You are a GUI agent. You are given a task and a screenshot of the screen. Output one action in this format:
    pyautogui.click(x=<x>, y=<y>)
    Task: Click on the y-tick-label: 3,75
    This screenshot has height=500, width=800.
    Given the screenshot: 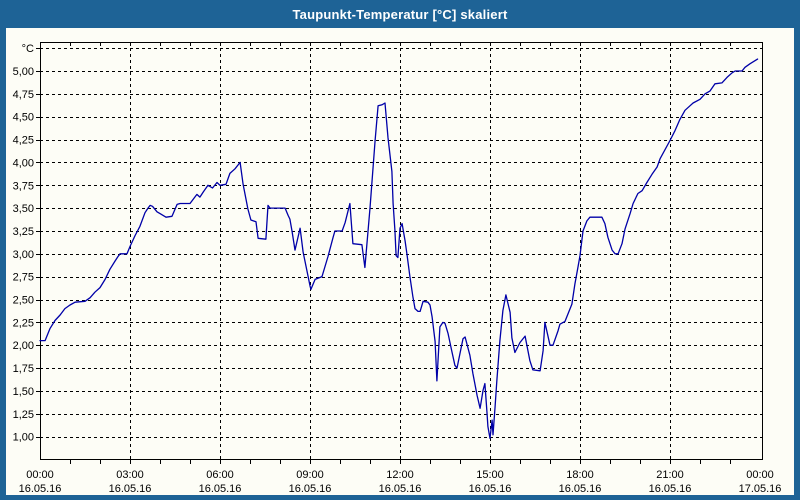 What is the action you would take?
    pyautogui.click(x=23, y=186)
    